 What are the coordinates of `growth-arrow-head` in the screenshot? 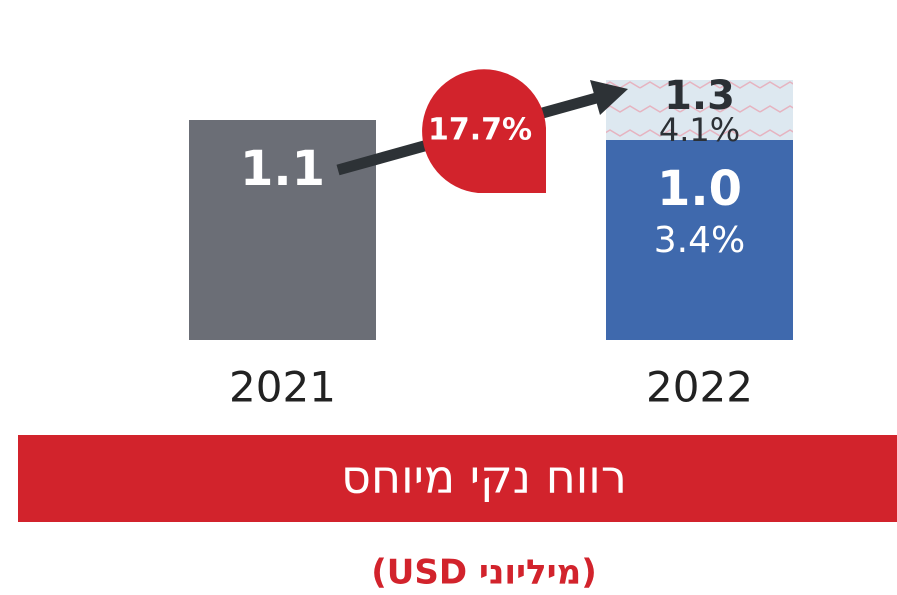 It's located at (609, 97).